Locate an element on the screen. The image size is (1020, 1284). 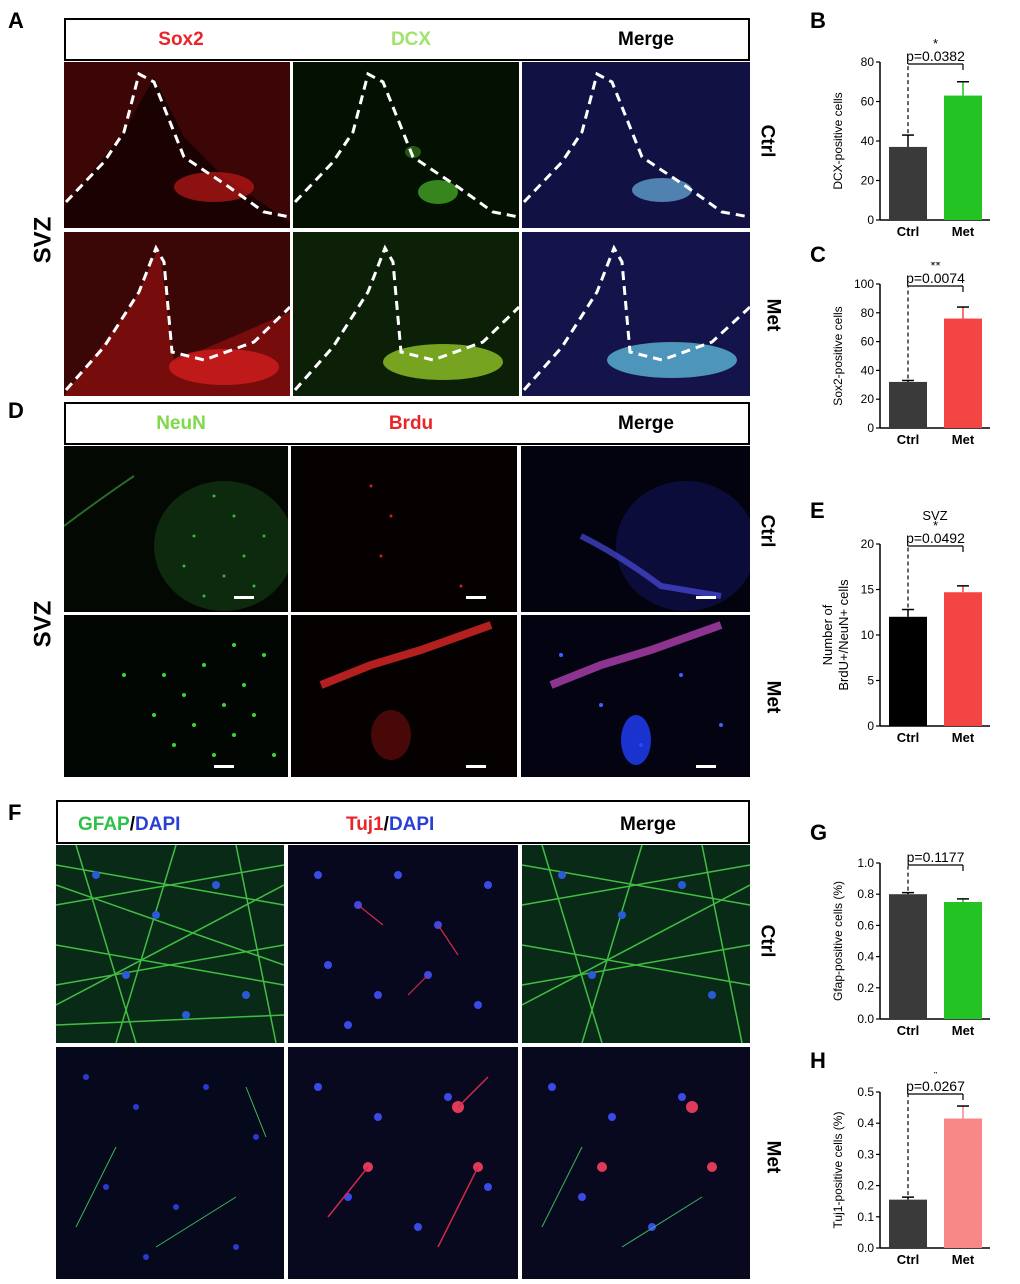
sox2-ctrl-image is located at coordinates (177, 145).